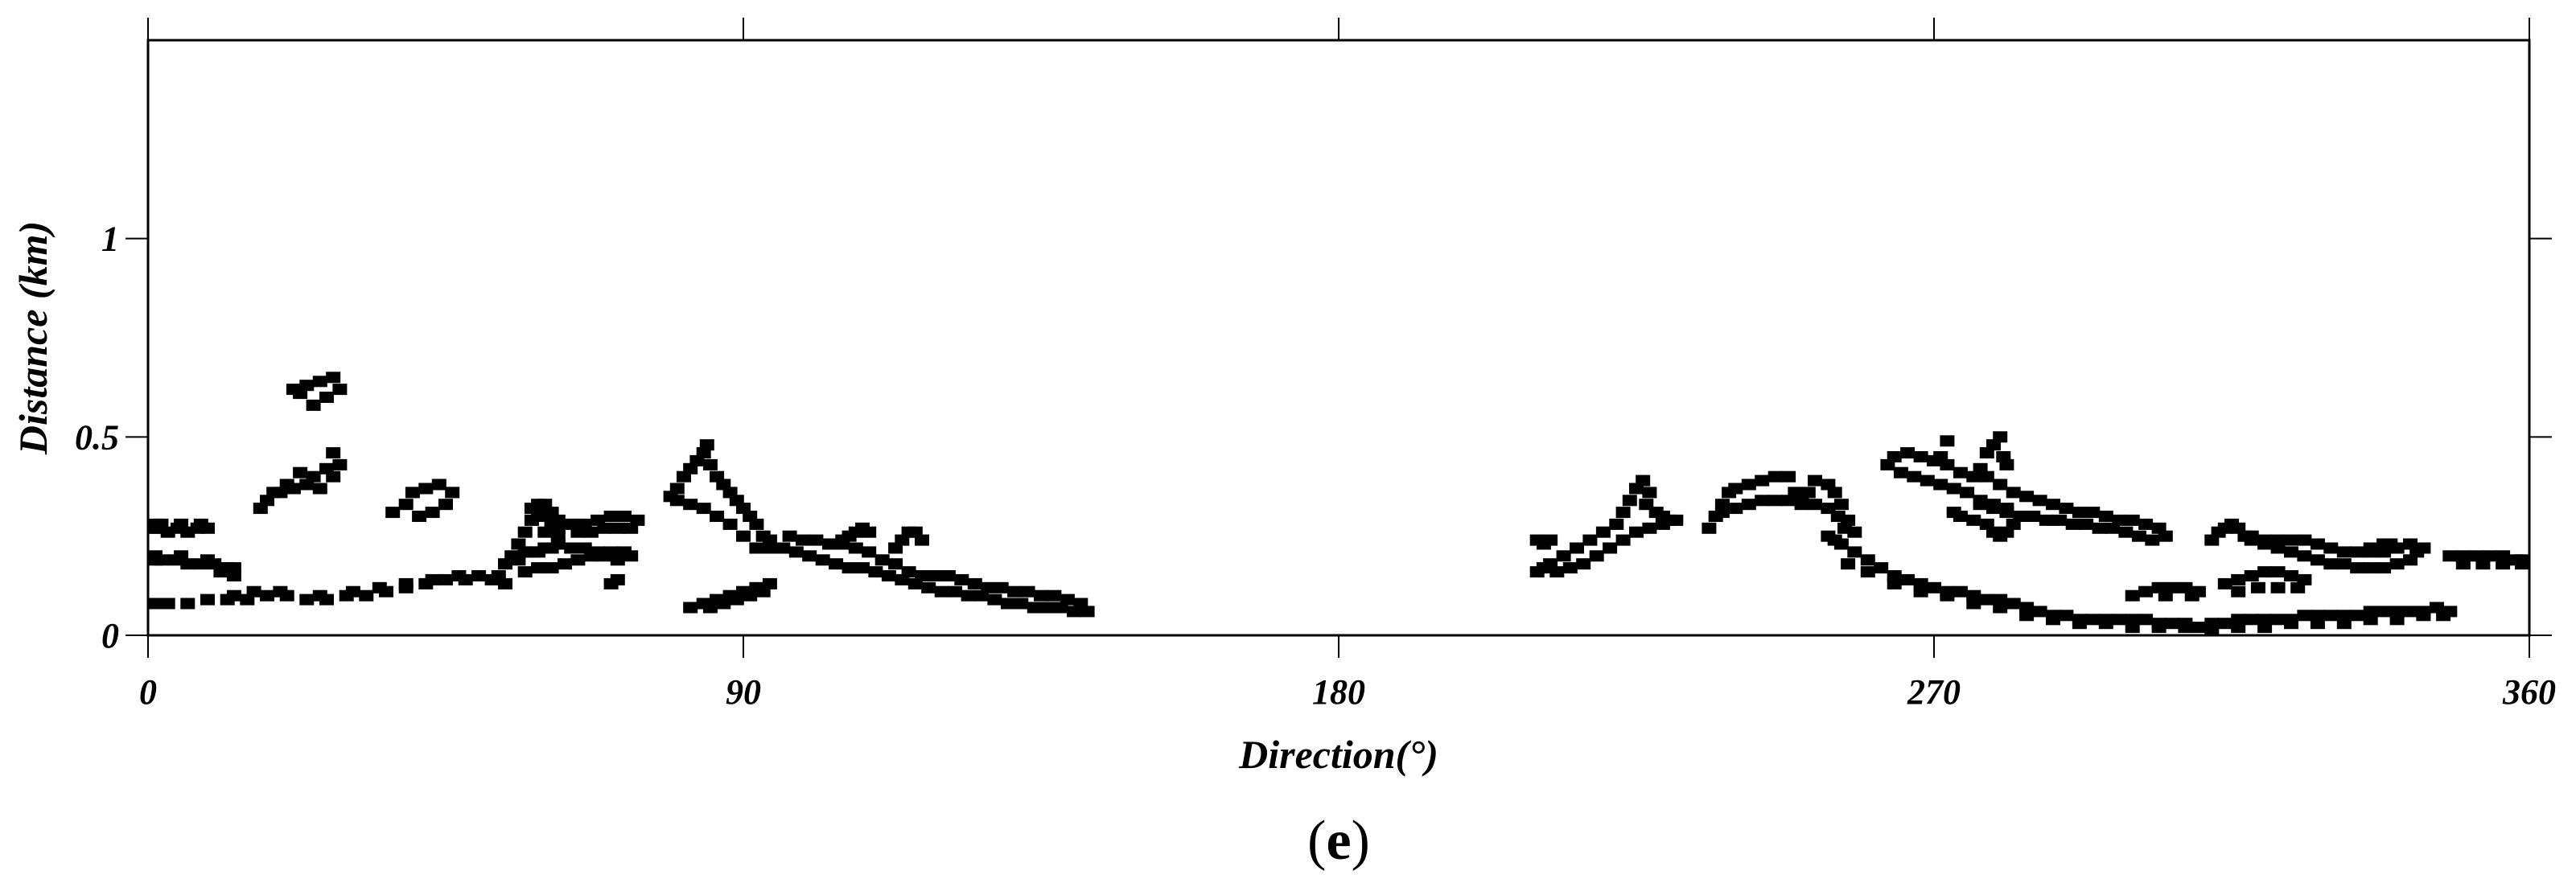 The width and height of the screenshot is (2576, 883). What do you see at coordinates (33, 338) in the screenshot?
I see `y-axis-title: Distance (km)` at bounding box center [33, 338].